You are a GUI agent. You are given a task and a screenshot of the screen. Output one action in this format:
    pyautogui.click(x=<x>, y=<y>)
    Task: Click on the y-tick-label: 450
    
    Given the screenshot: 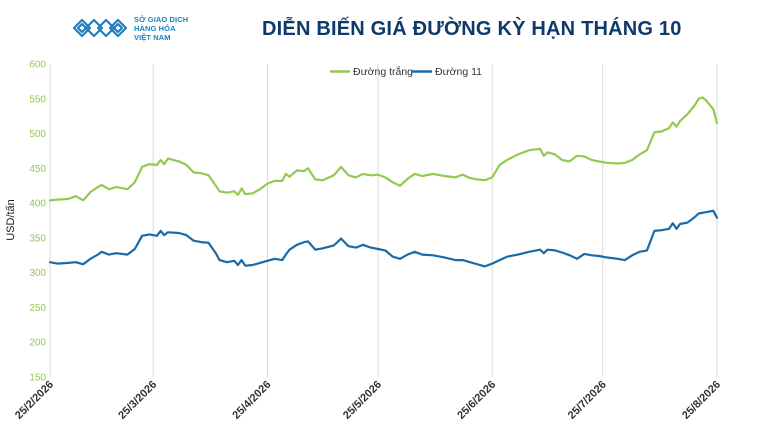 What is the action you would take?
    pyautogui.click(x=37, y=169)
    